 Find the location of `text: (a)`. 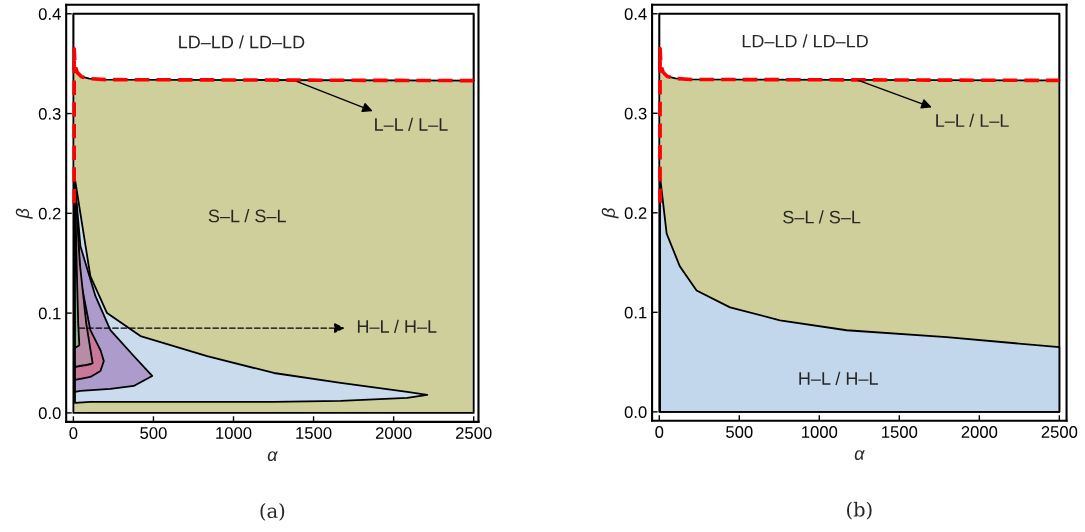

text: (a) is located at coordinates (272, 512).